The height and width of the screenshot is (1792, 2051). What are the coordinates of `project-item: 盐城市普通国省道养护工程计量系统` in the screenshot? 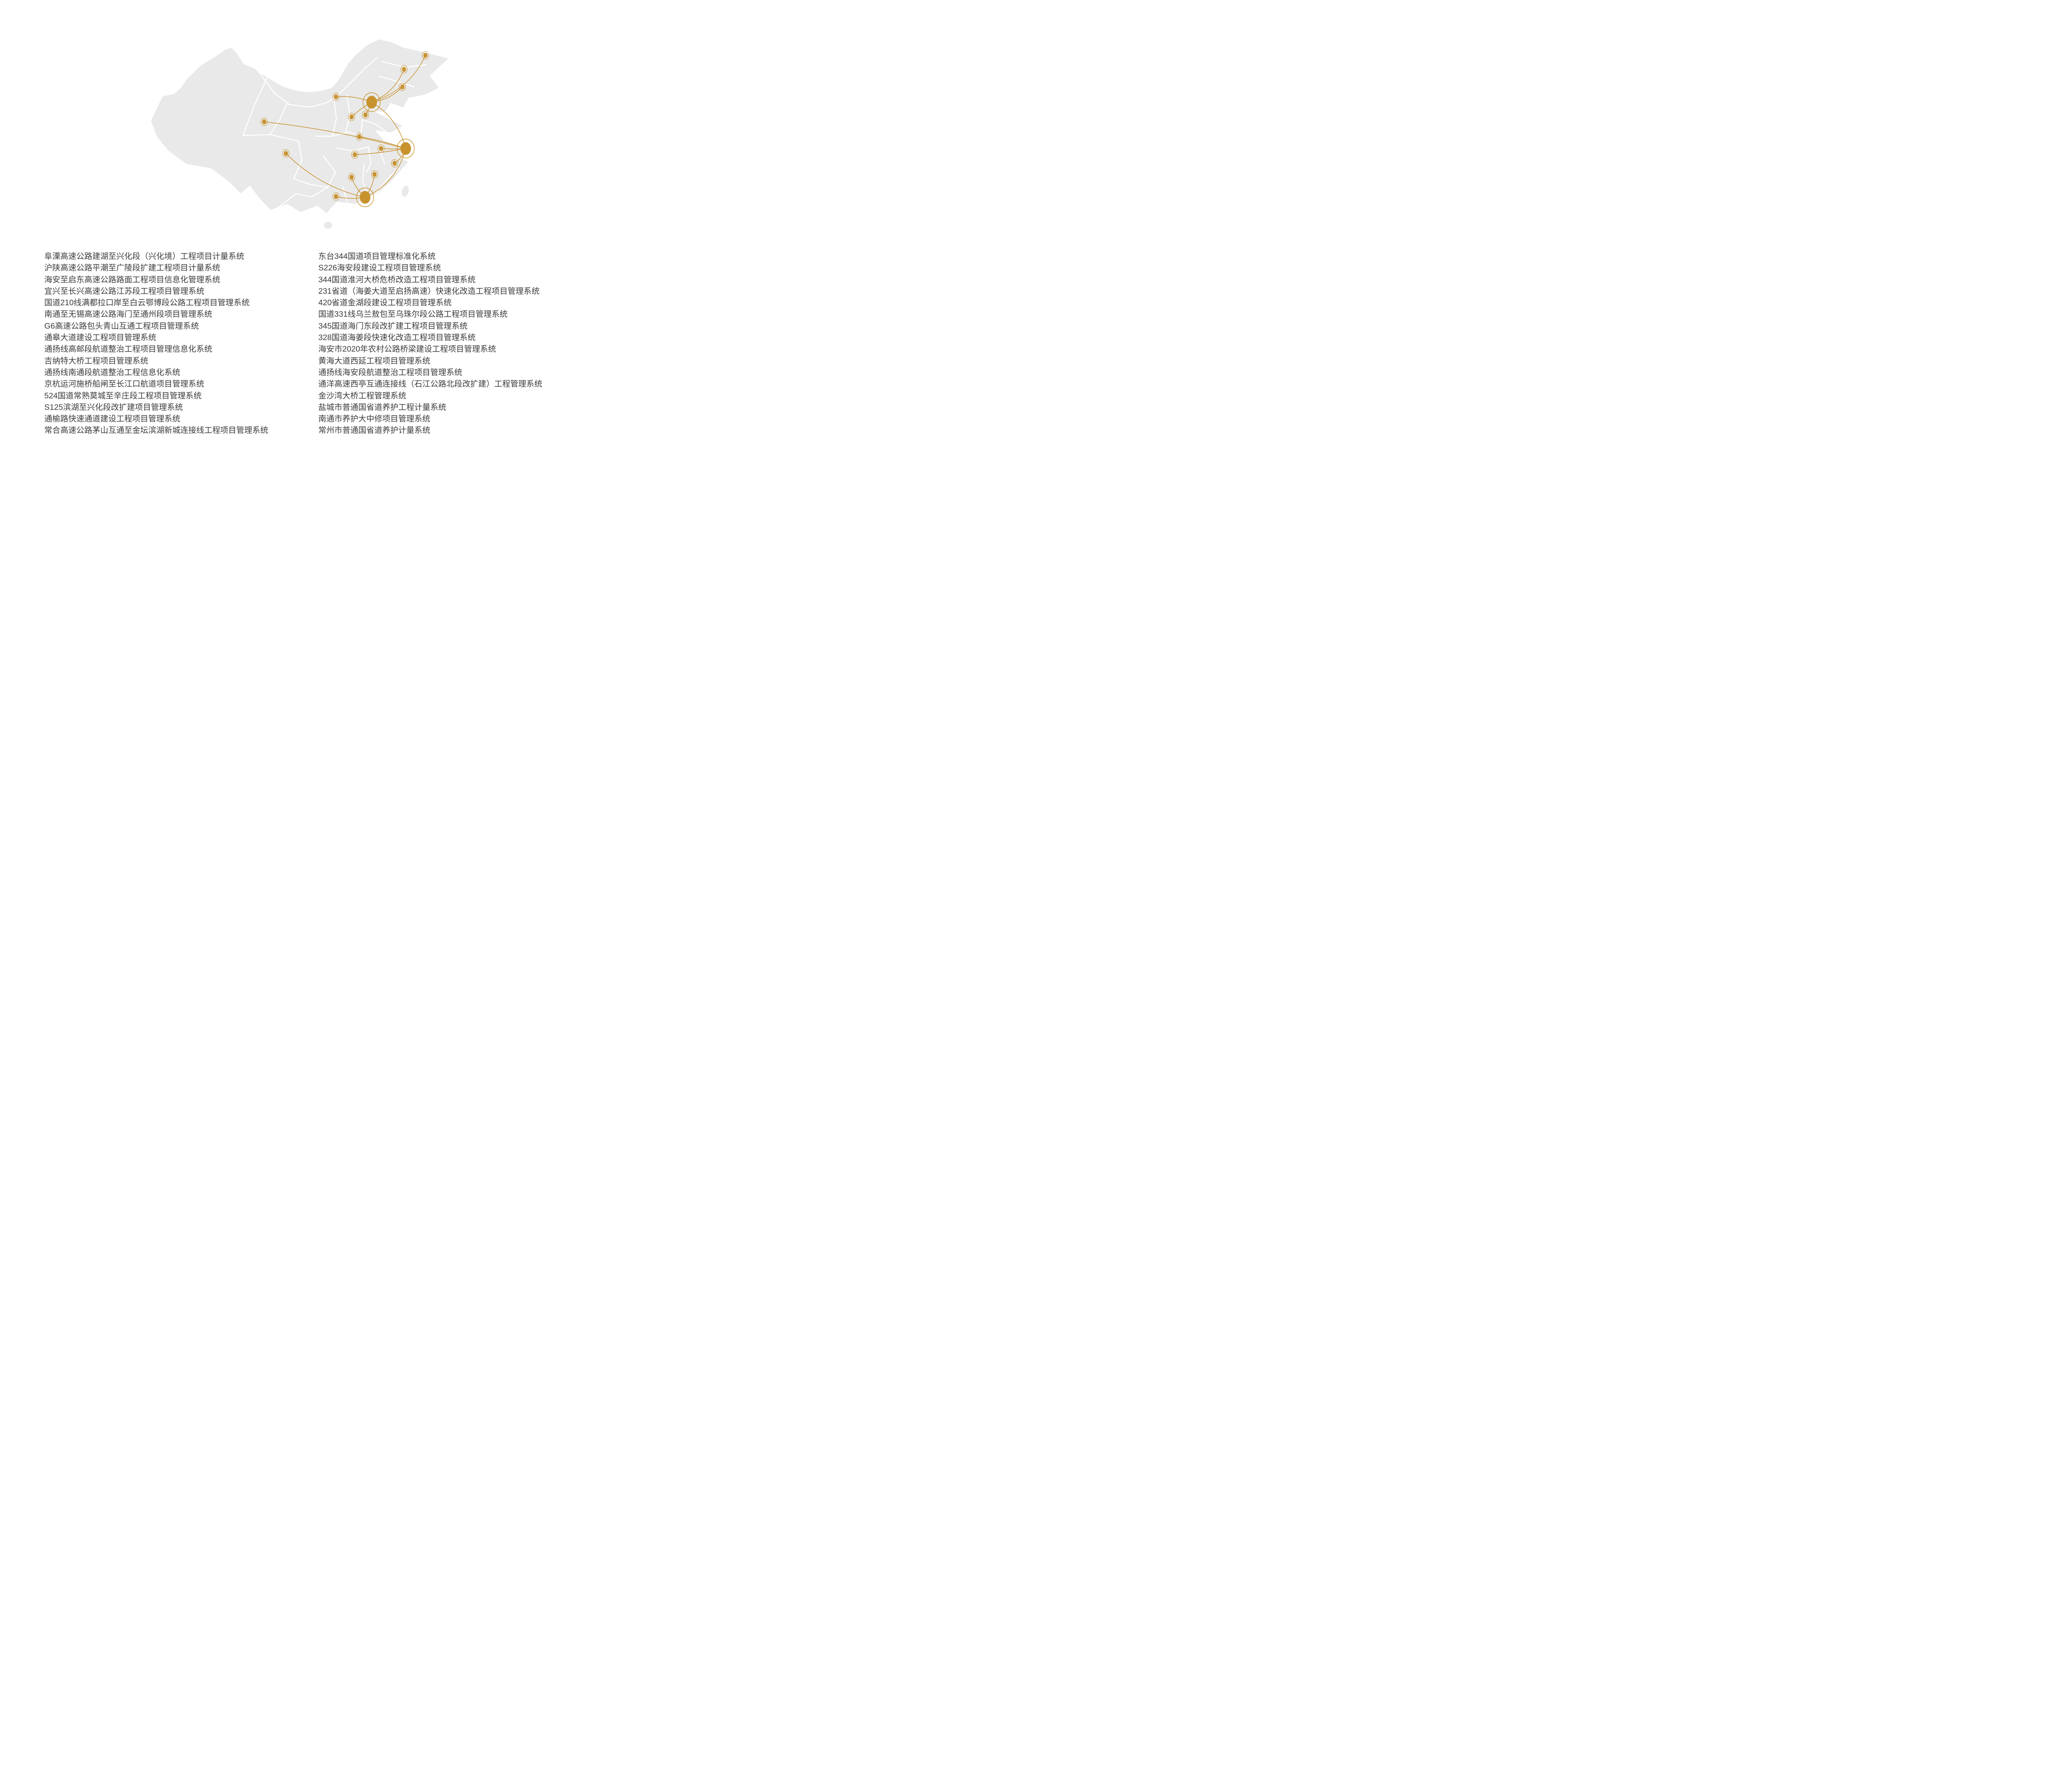 It's located at (382, 407).